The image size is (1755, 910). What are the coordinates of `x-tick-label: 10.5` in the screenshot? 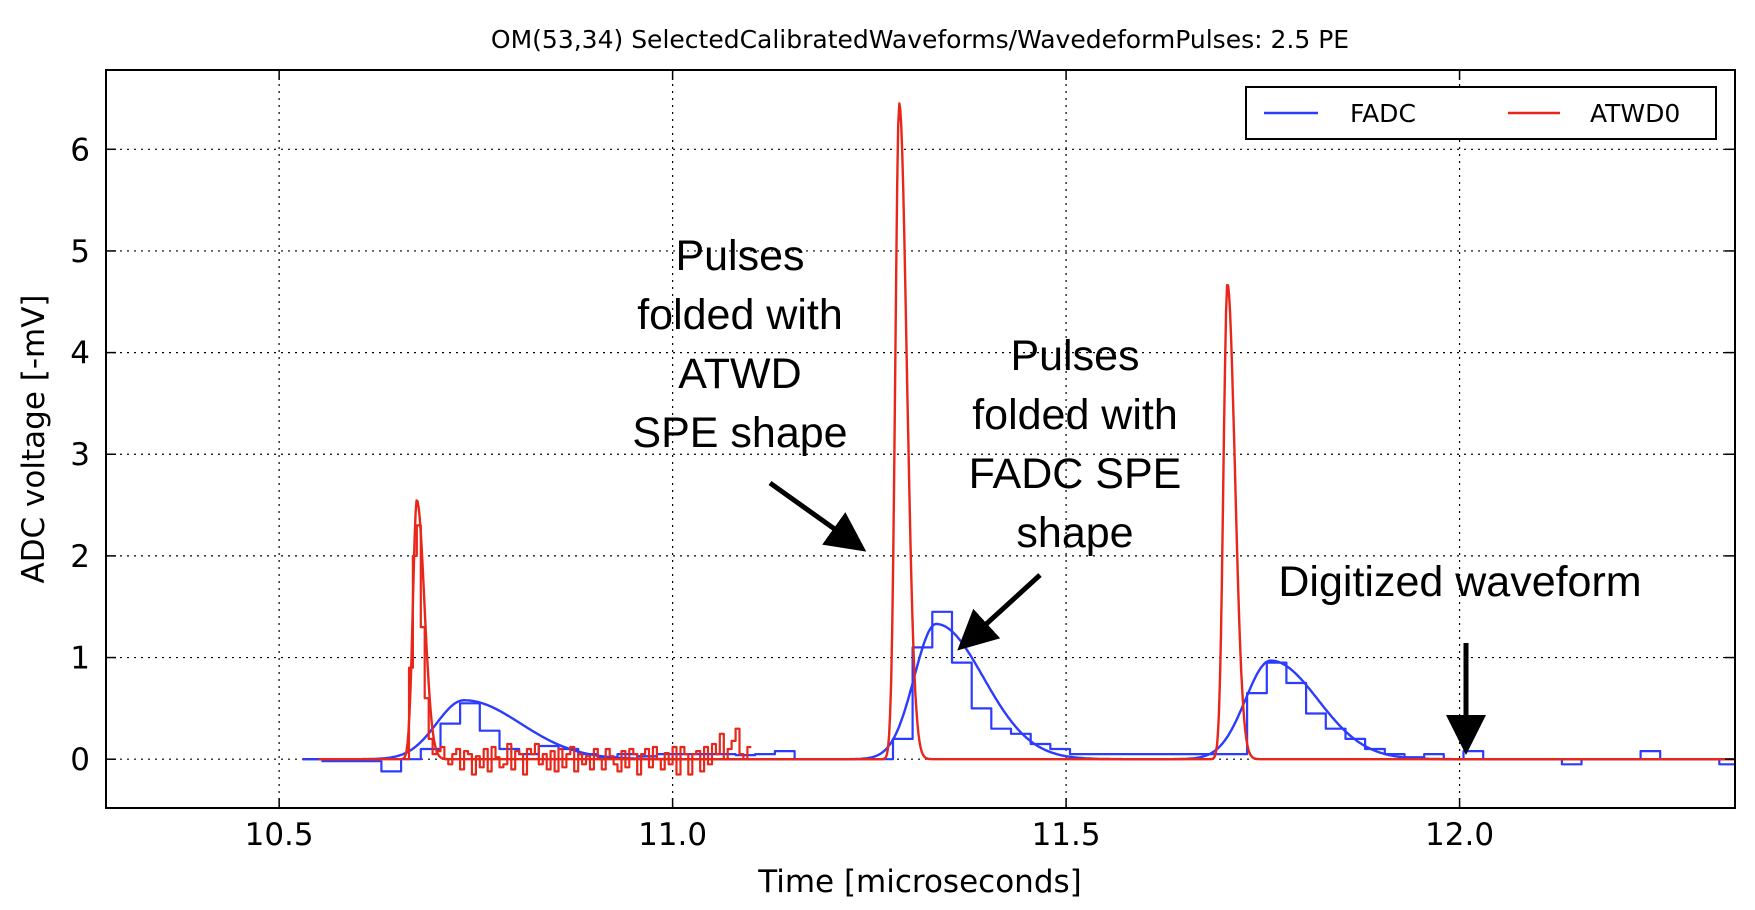 It's located at (279, 835).